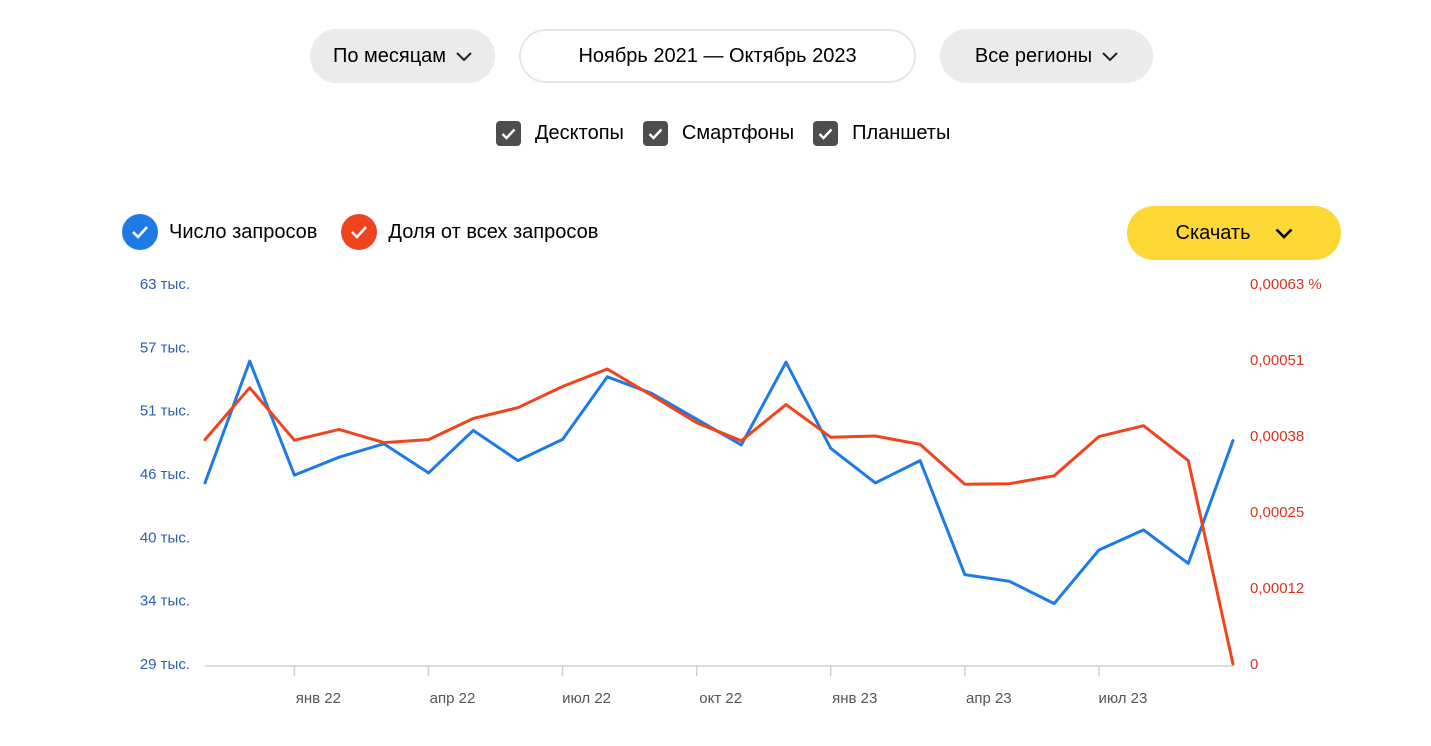 This screenshot has width=1431, height=746. What do you see at coordinates (165, 601) in the screenshot?
I see `y-left-tick-label: 34 тыс.` at bounding box center [165, 601].